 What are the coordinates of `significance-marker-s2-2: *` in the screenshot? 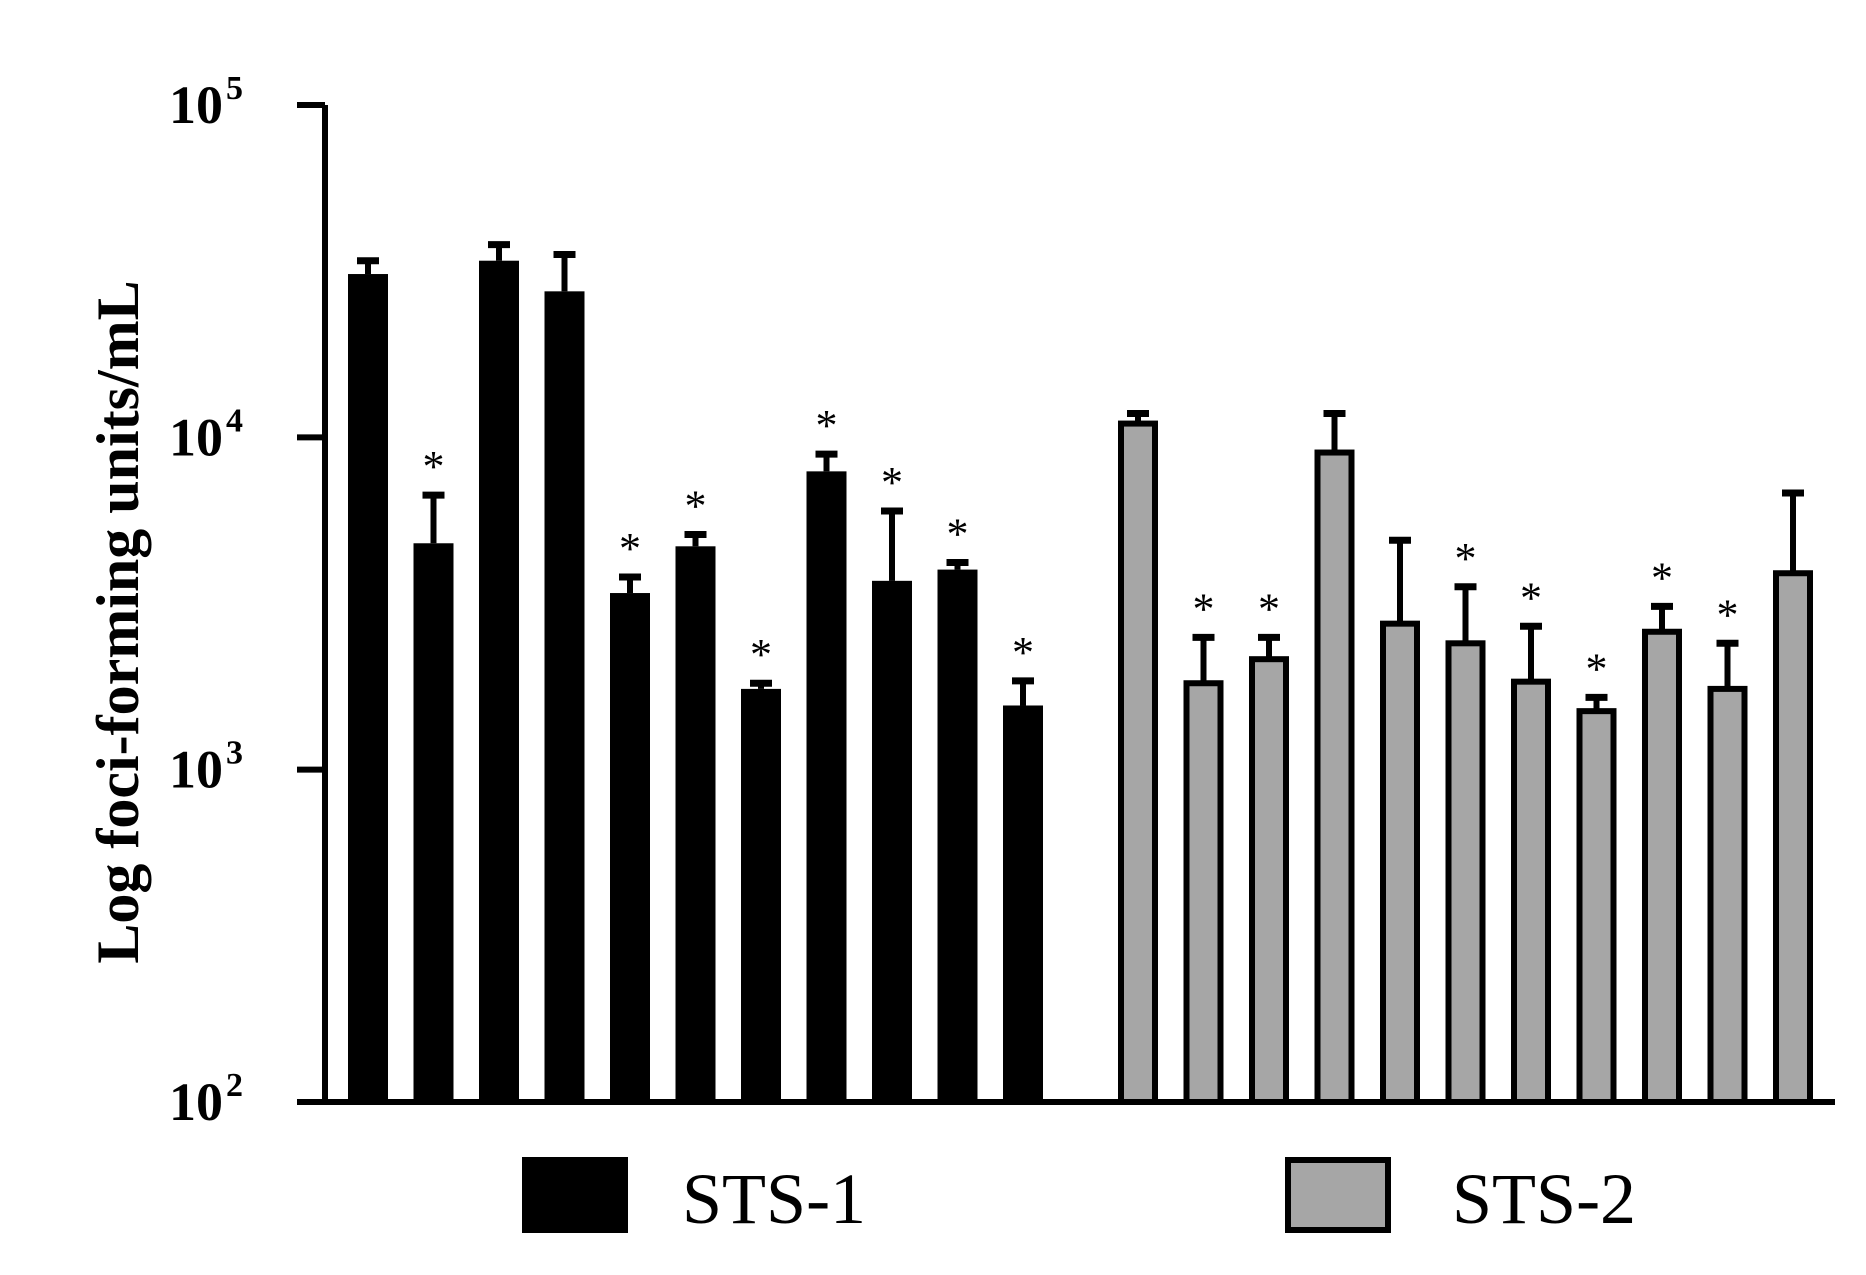 It's located at (1204, 608).